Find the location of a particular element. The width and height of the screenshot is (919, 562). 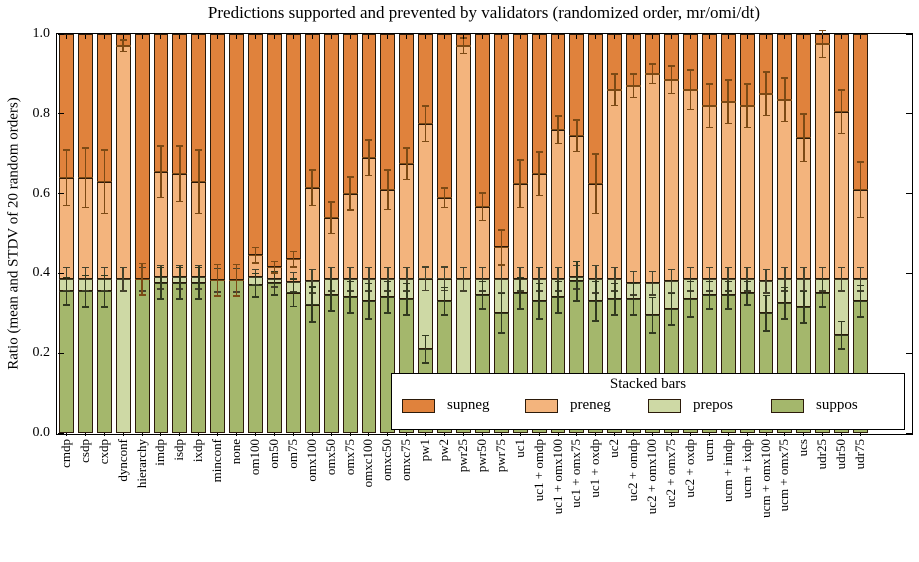

errorbar-prepos-pw2-cap-top is located at coordinates (445, 267).